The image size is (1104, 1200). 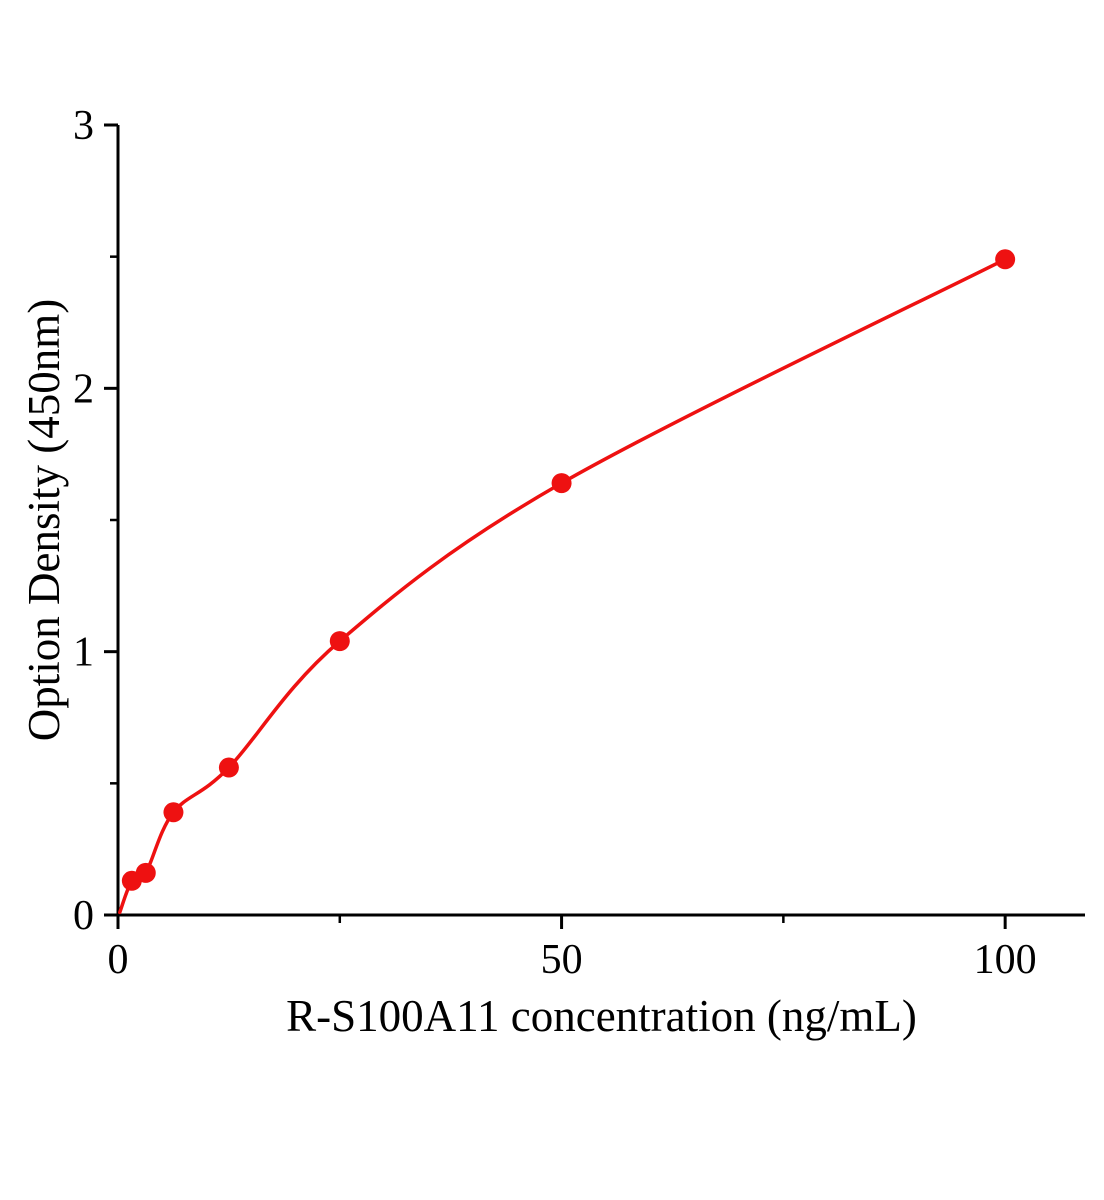 I want to click on x-axis-tick-label: 100, so click(x=1005, y=960).